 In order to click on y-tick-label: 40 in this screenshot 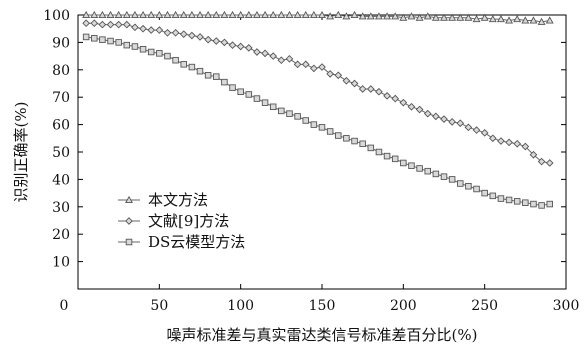, I will do `click(61, 180)`.